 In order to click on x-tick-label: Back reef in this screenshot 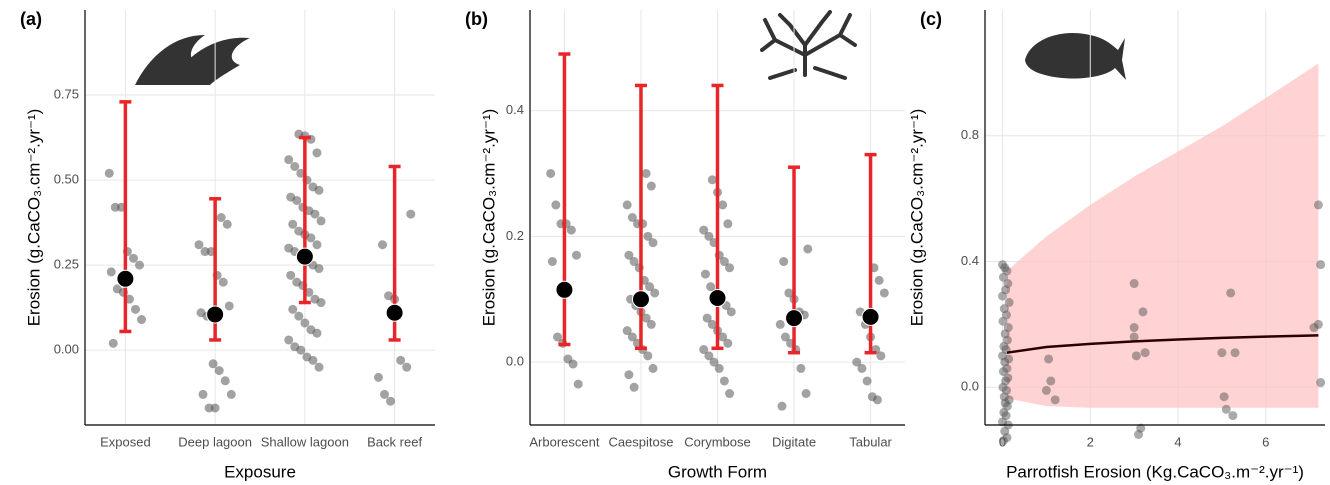, I will do `click(394, 441)`.